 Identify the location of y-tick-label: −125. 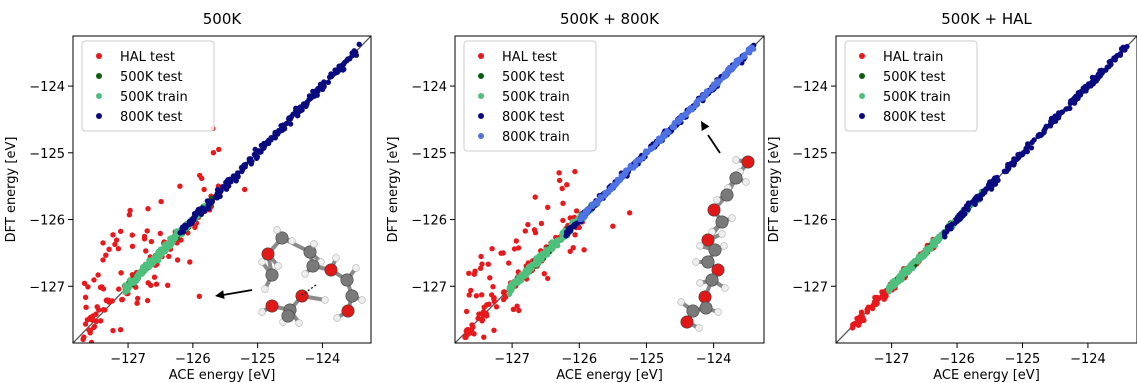
(810, 154).